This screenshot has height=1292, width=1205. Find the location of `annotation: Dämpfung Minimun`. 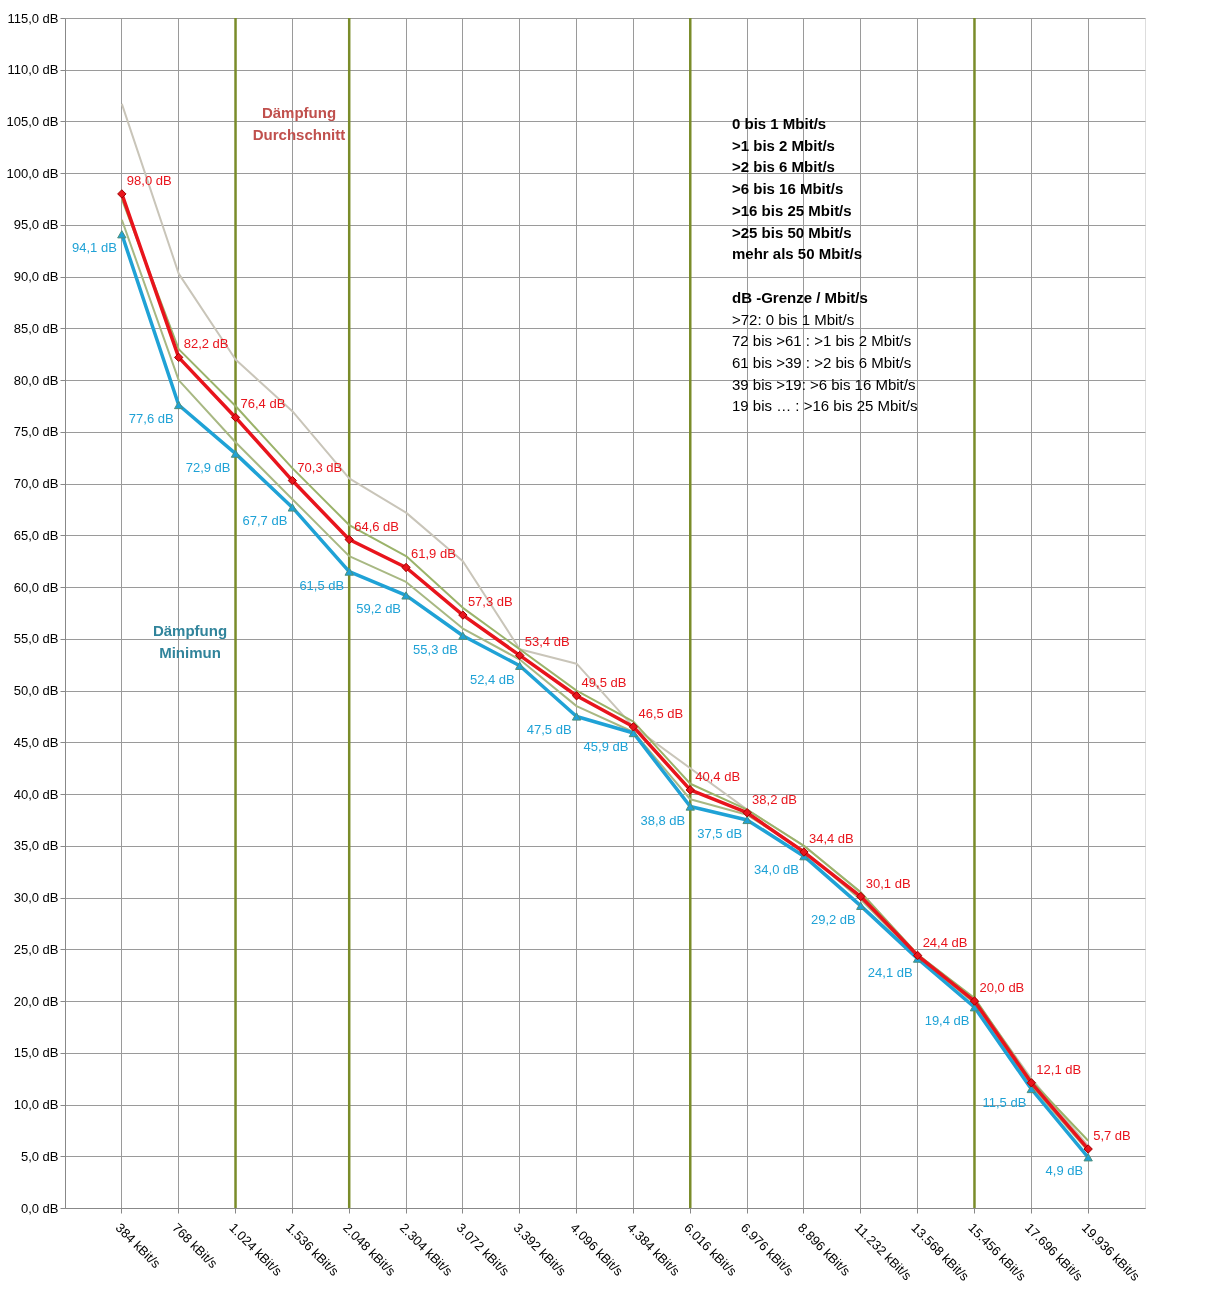

annotation: Dämpfung Minimun is located at coordinates (190, 641).